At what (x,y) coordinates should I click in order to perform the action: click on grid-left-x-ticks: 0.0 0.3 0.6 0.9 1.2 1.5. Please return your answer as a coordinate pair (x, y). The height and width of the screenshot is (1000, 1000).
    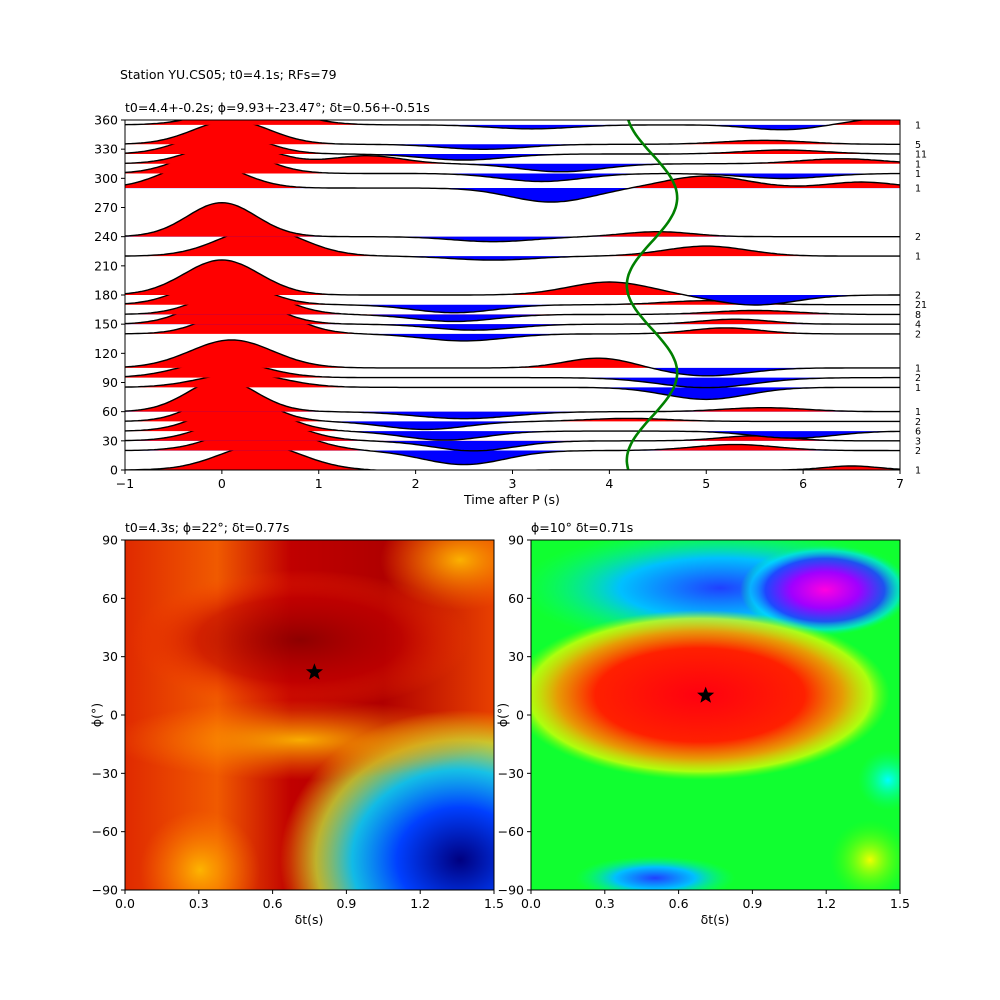
    Looking at the image, I should click on (309, 900).